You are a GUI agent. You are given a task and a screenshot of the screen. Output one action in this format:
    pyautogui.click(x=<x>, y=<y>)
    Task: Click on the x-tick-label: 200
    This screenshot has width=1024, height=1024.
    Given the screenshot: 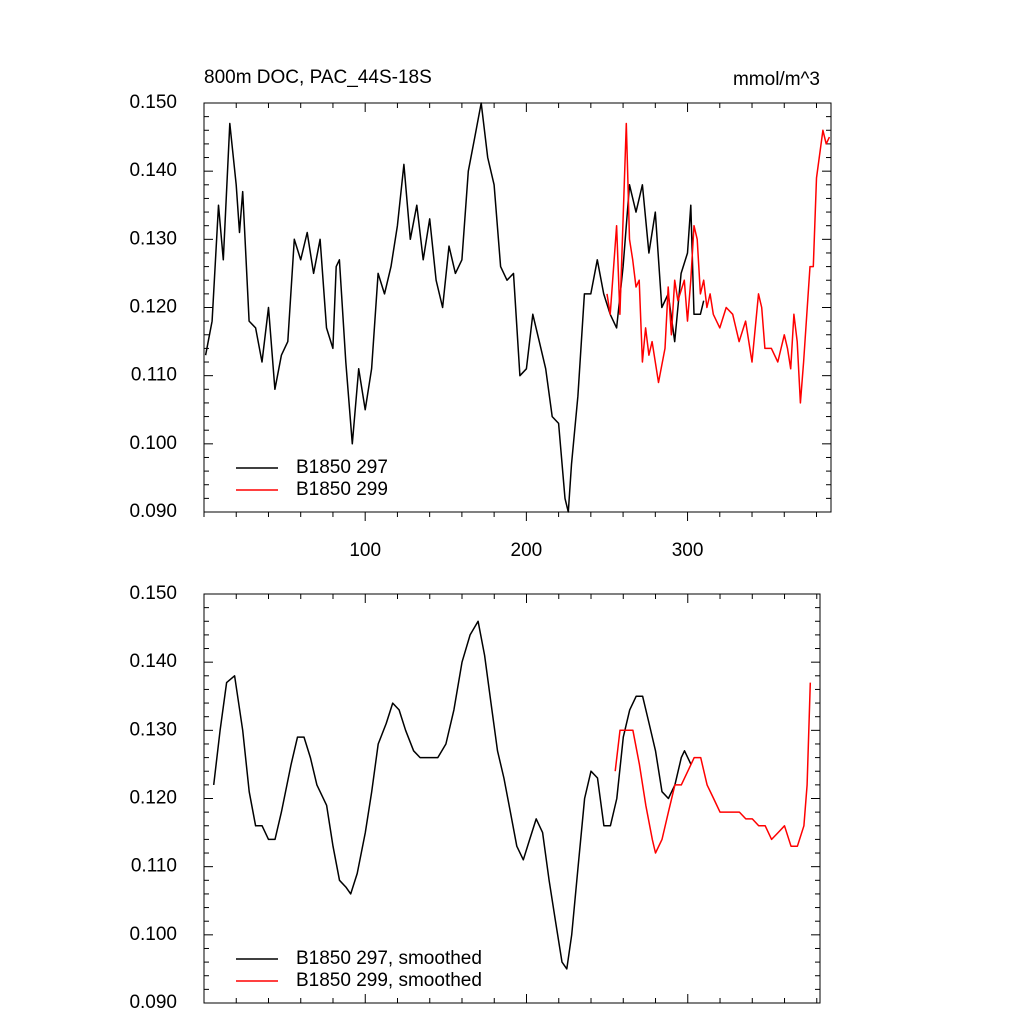 What is the action you would take?
    pyautogui.click(x=527, y=550)
    